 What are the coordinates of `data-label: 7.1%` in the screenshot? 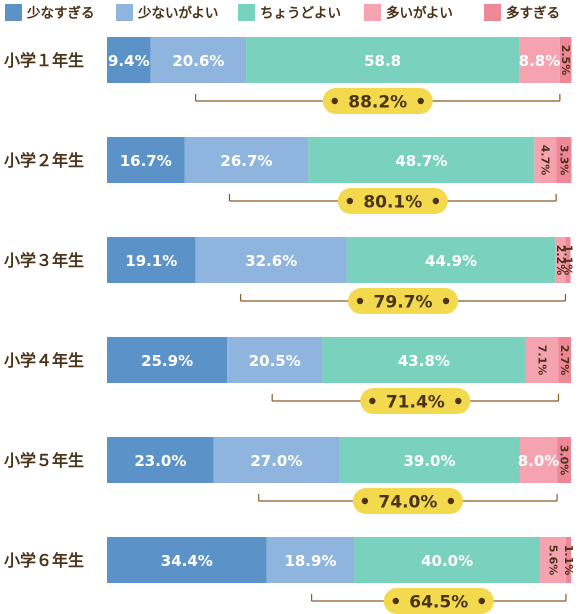 It's located at (542, 360).